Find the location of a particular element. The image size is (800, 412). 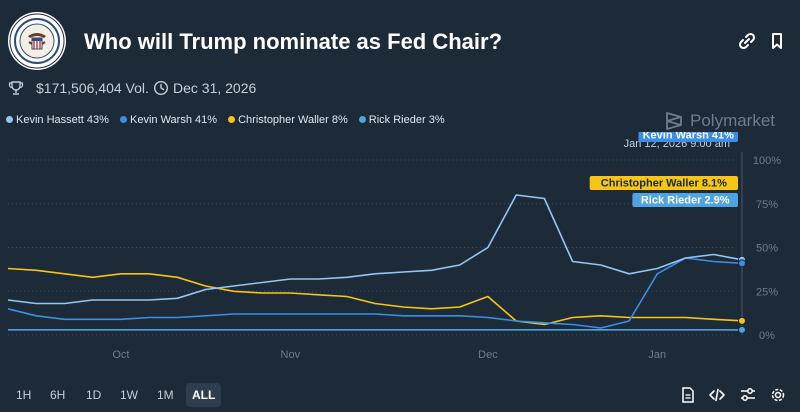

polymarket-logo-icon is located at coordinates (674, 121).